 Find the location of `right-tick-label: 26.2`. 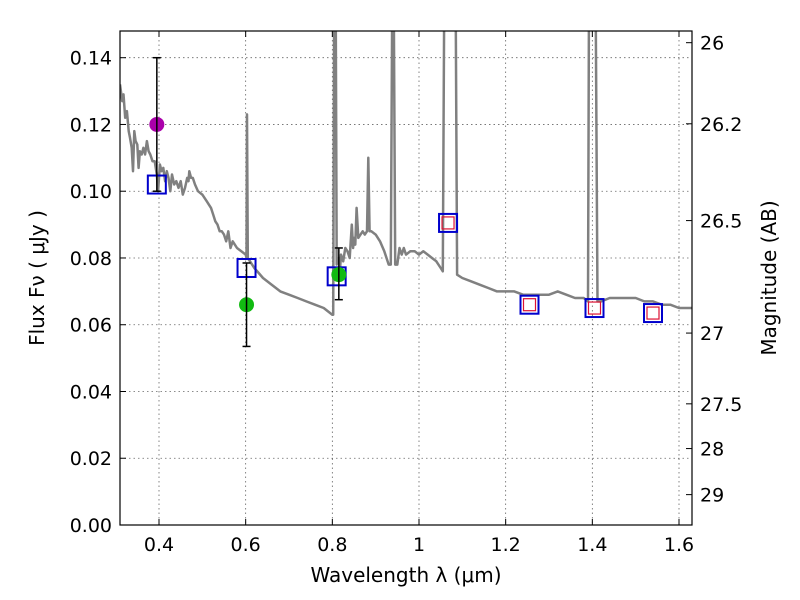

right-tick-label: 26.2 is located at coordinates (721, 125).